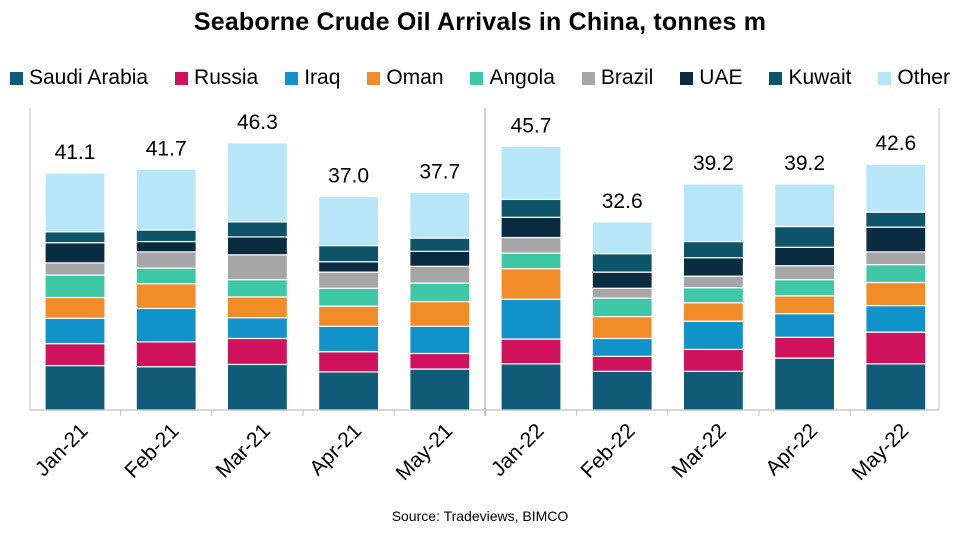 Image resolution: width=960 pixels, height=540 pixels. What do you see at coordinates (348, 176) in the screenshot?
I see `total-label: 37.0` at bounding box center [348, 176].